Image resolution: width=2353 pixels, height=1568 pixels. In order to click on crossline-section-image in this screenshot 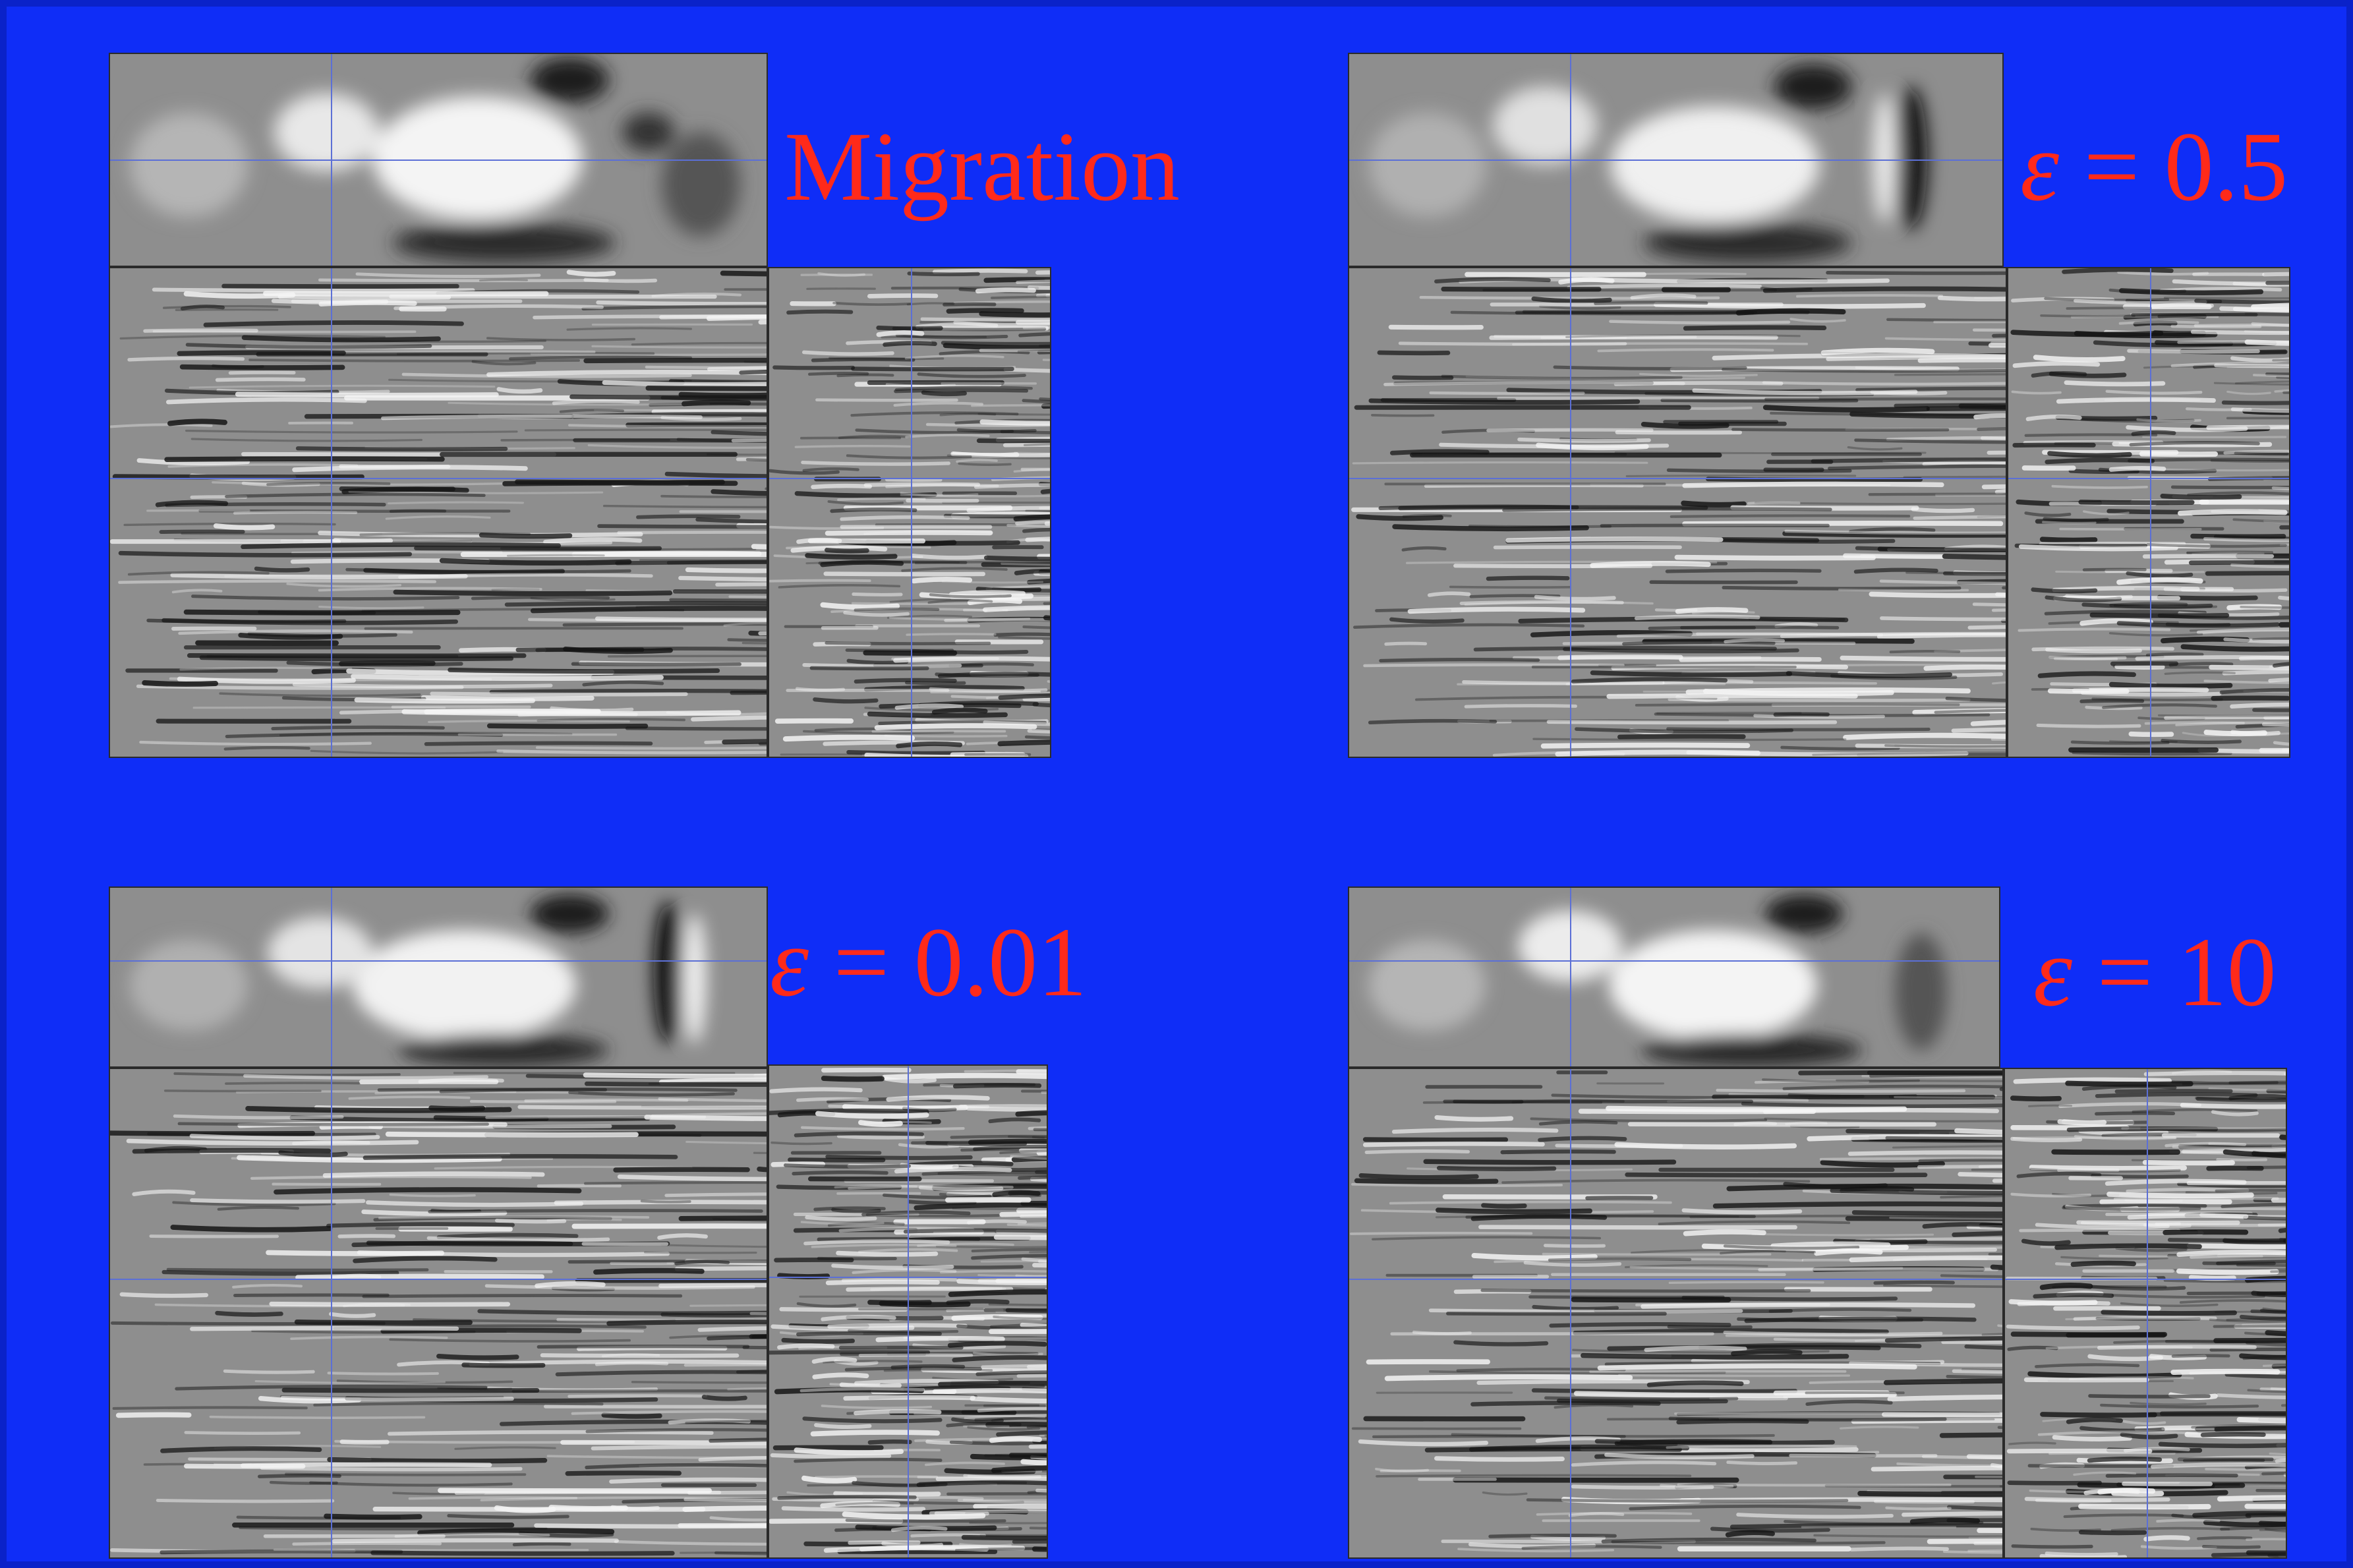, I will do `click(909, 512)`.